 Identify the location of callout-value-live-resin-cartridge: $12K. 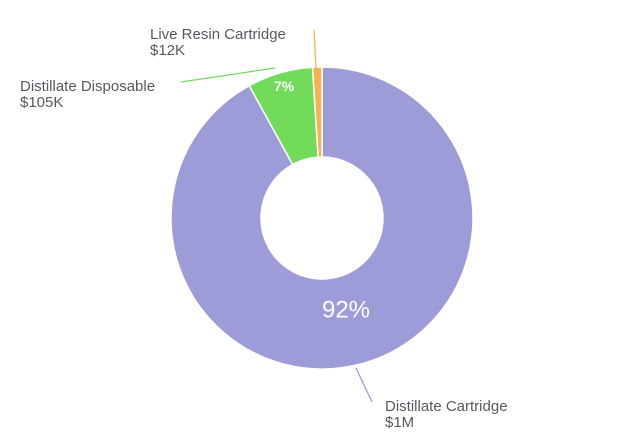
(167, 50).